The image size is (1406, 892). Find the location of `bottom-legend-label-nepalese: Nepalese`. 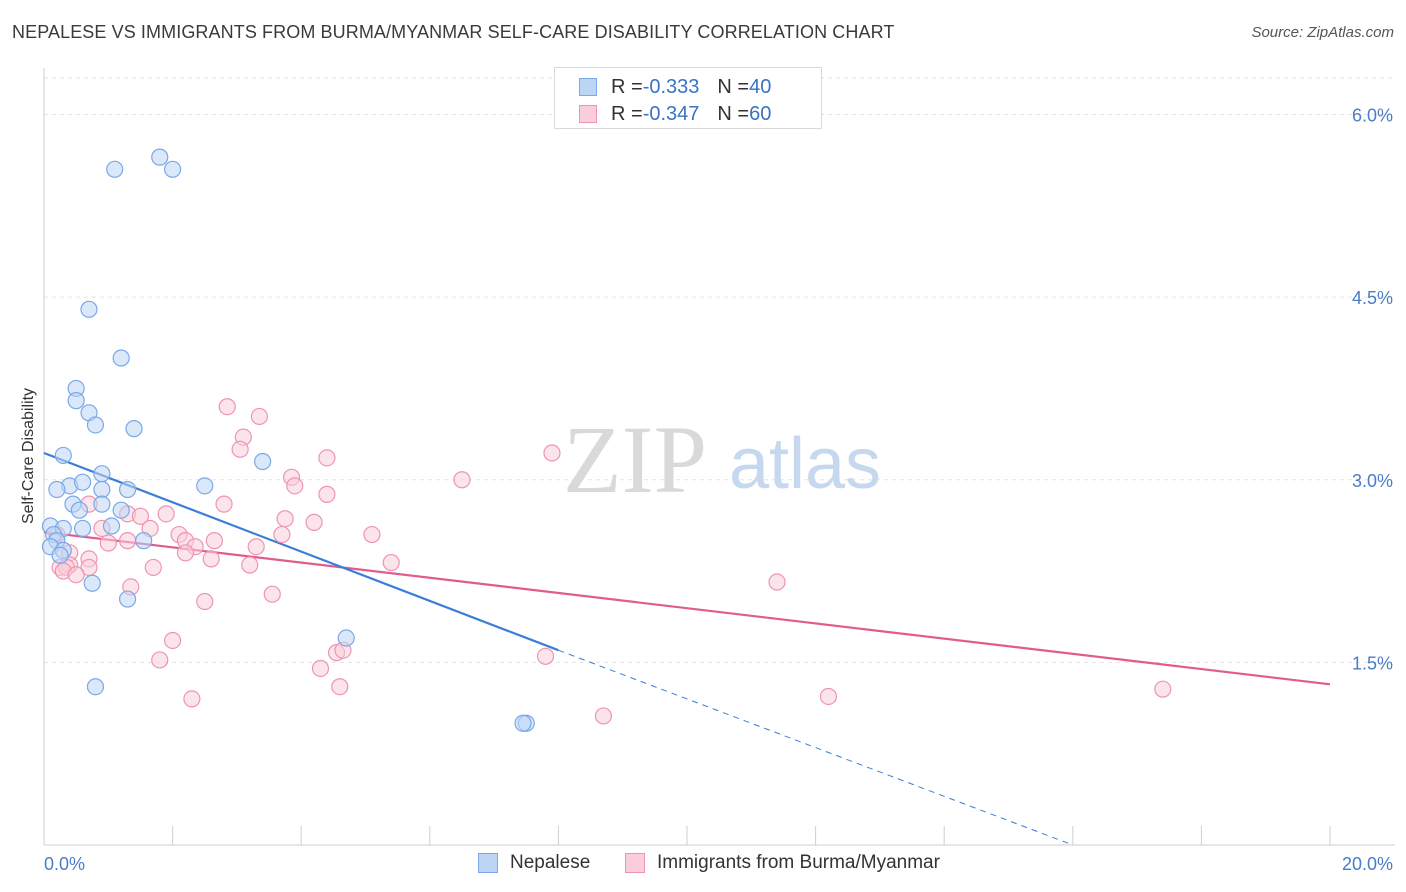

bottom-legend-label-nepalese: Nepalese is located at coordinates (550, 862).